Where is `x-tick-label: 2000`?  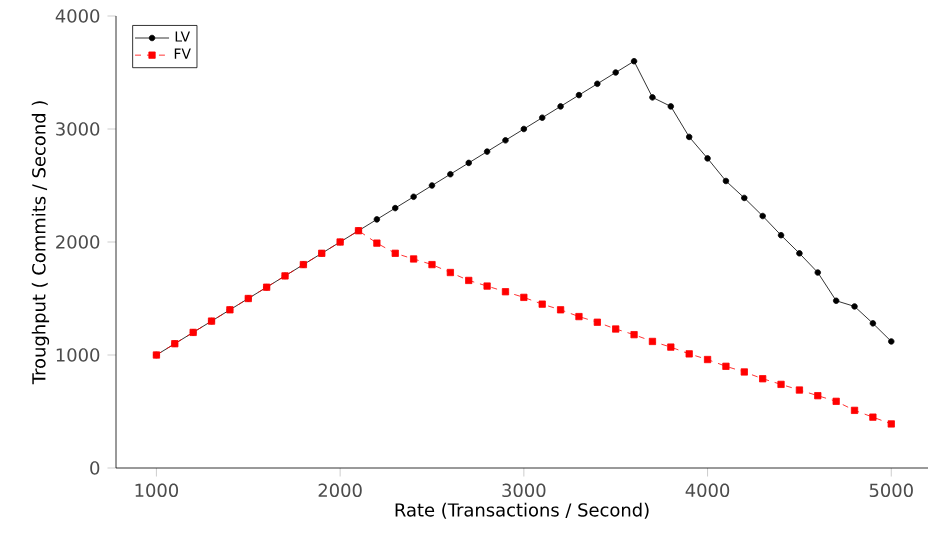
x-tick-label: 2000 is located at coordinates (340, 490).